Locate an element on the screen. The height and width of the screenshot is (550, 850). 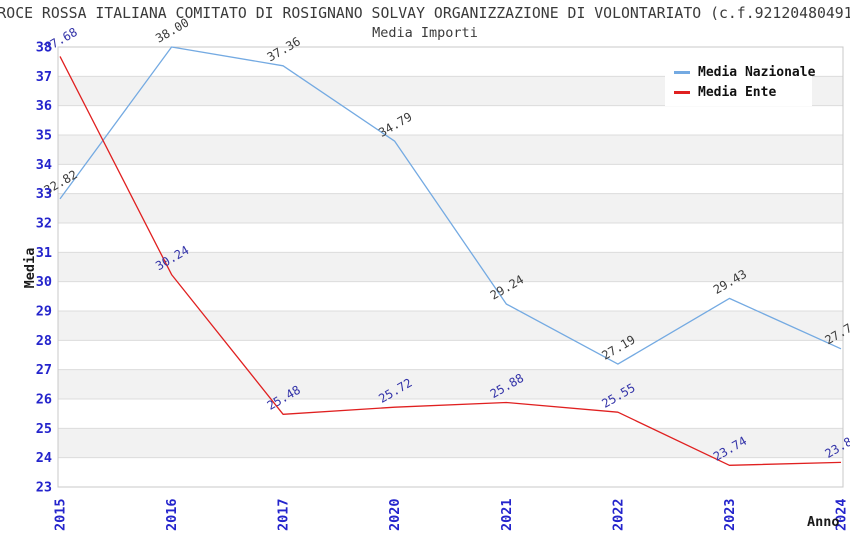
y-tick-label: 36 is located at coordinates (44, 106).